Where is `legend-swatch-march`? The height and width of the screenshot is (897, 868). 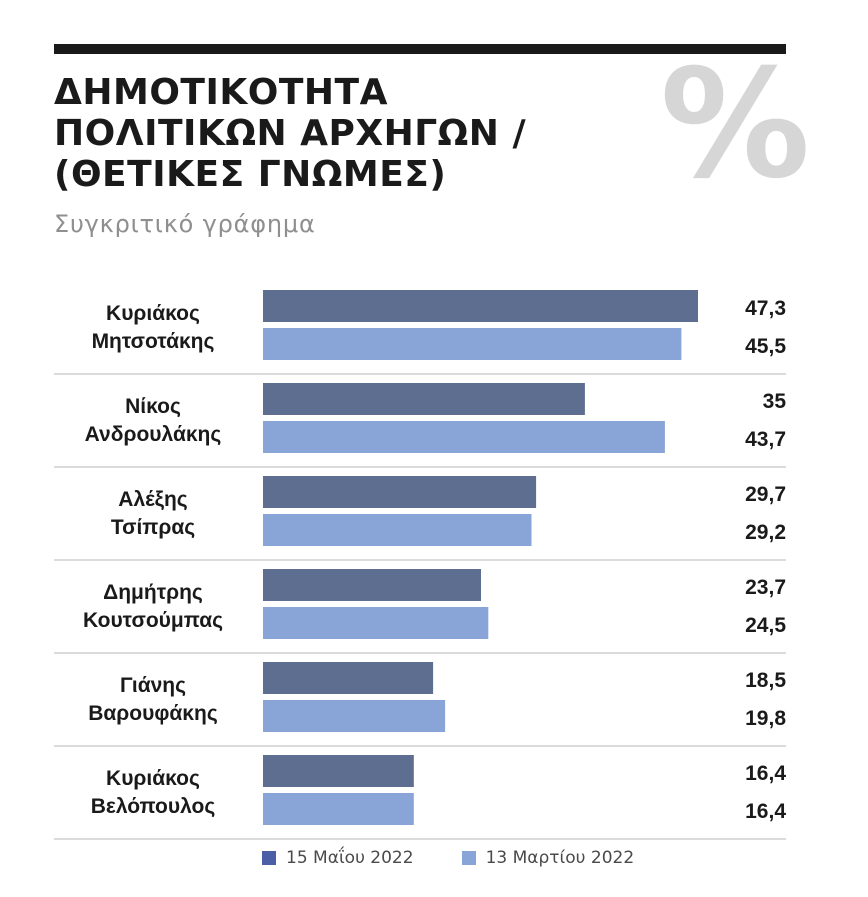 legend-swatch-march is located at coordinates (468, 858).